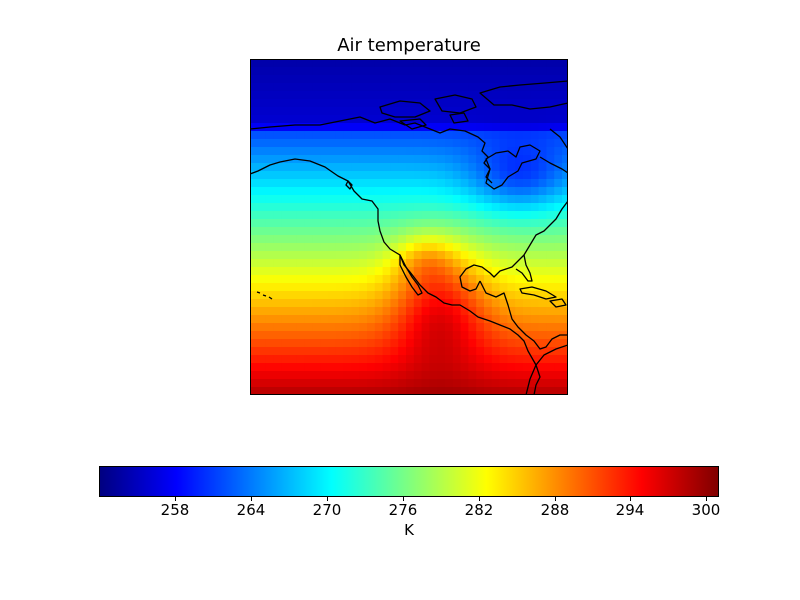  I want to click on map-title: Air temperature, so click(409, 45).